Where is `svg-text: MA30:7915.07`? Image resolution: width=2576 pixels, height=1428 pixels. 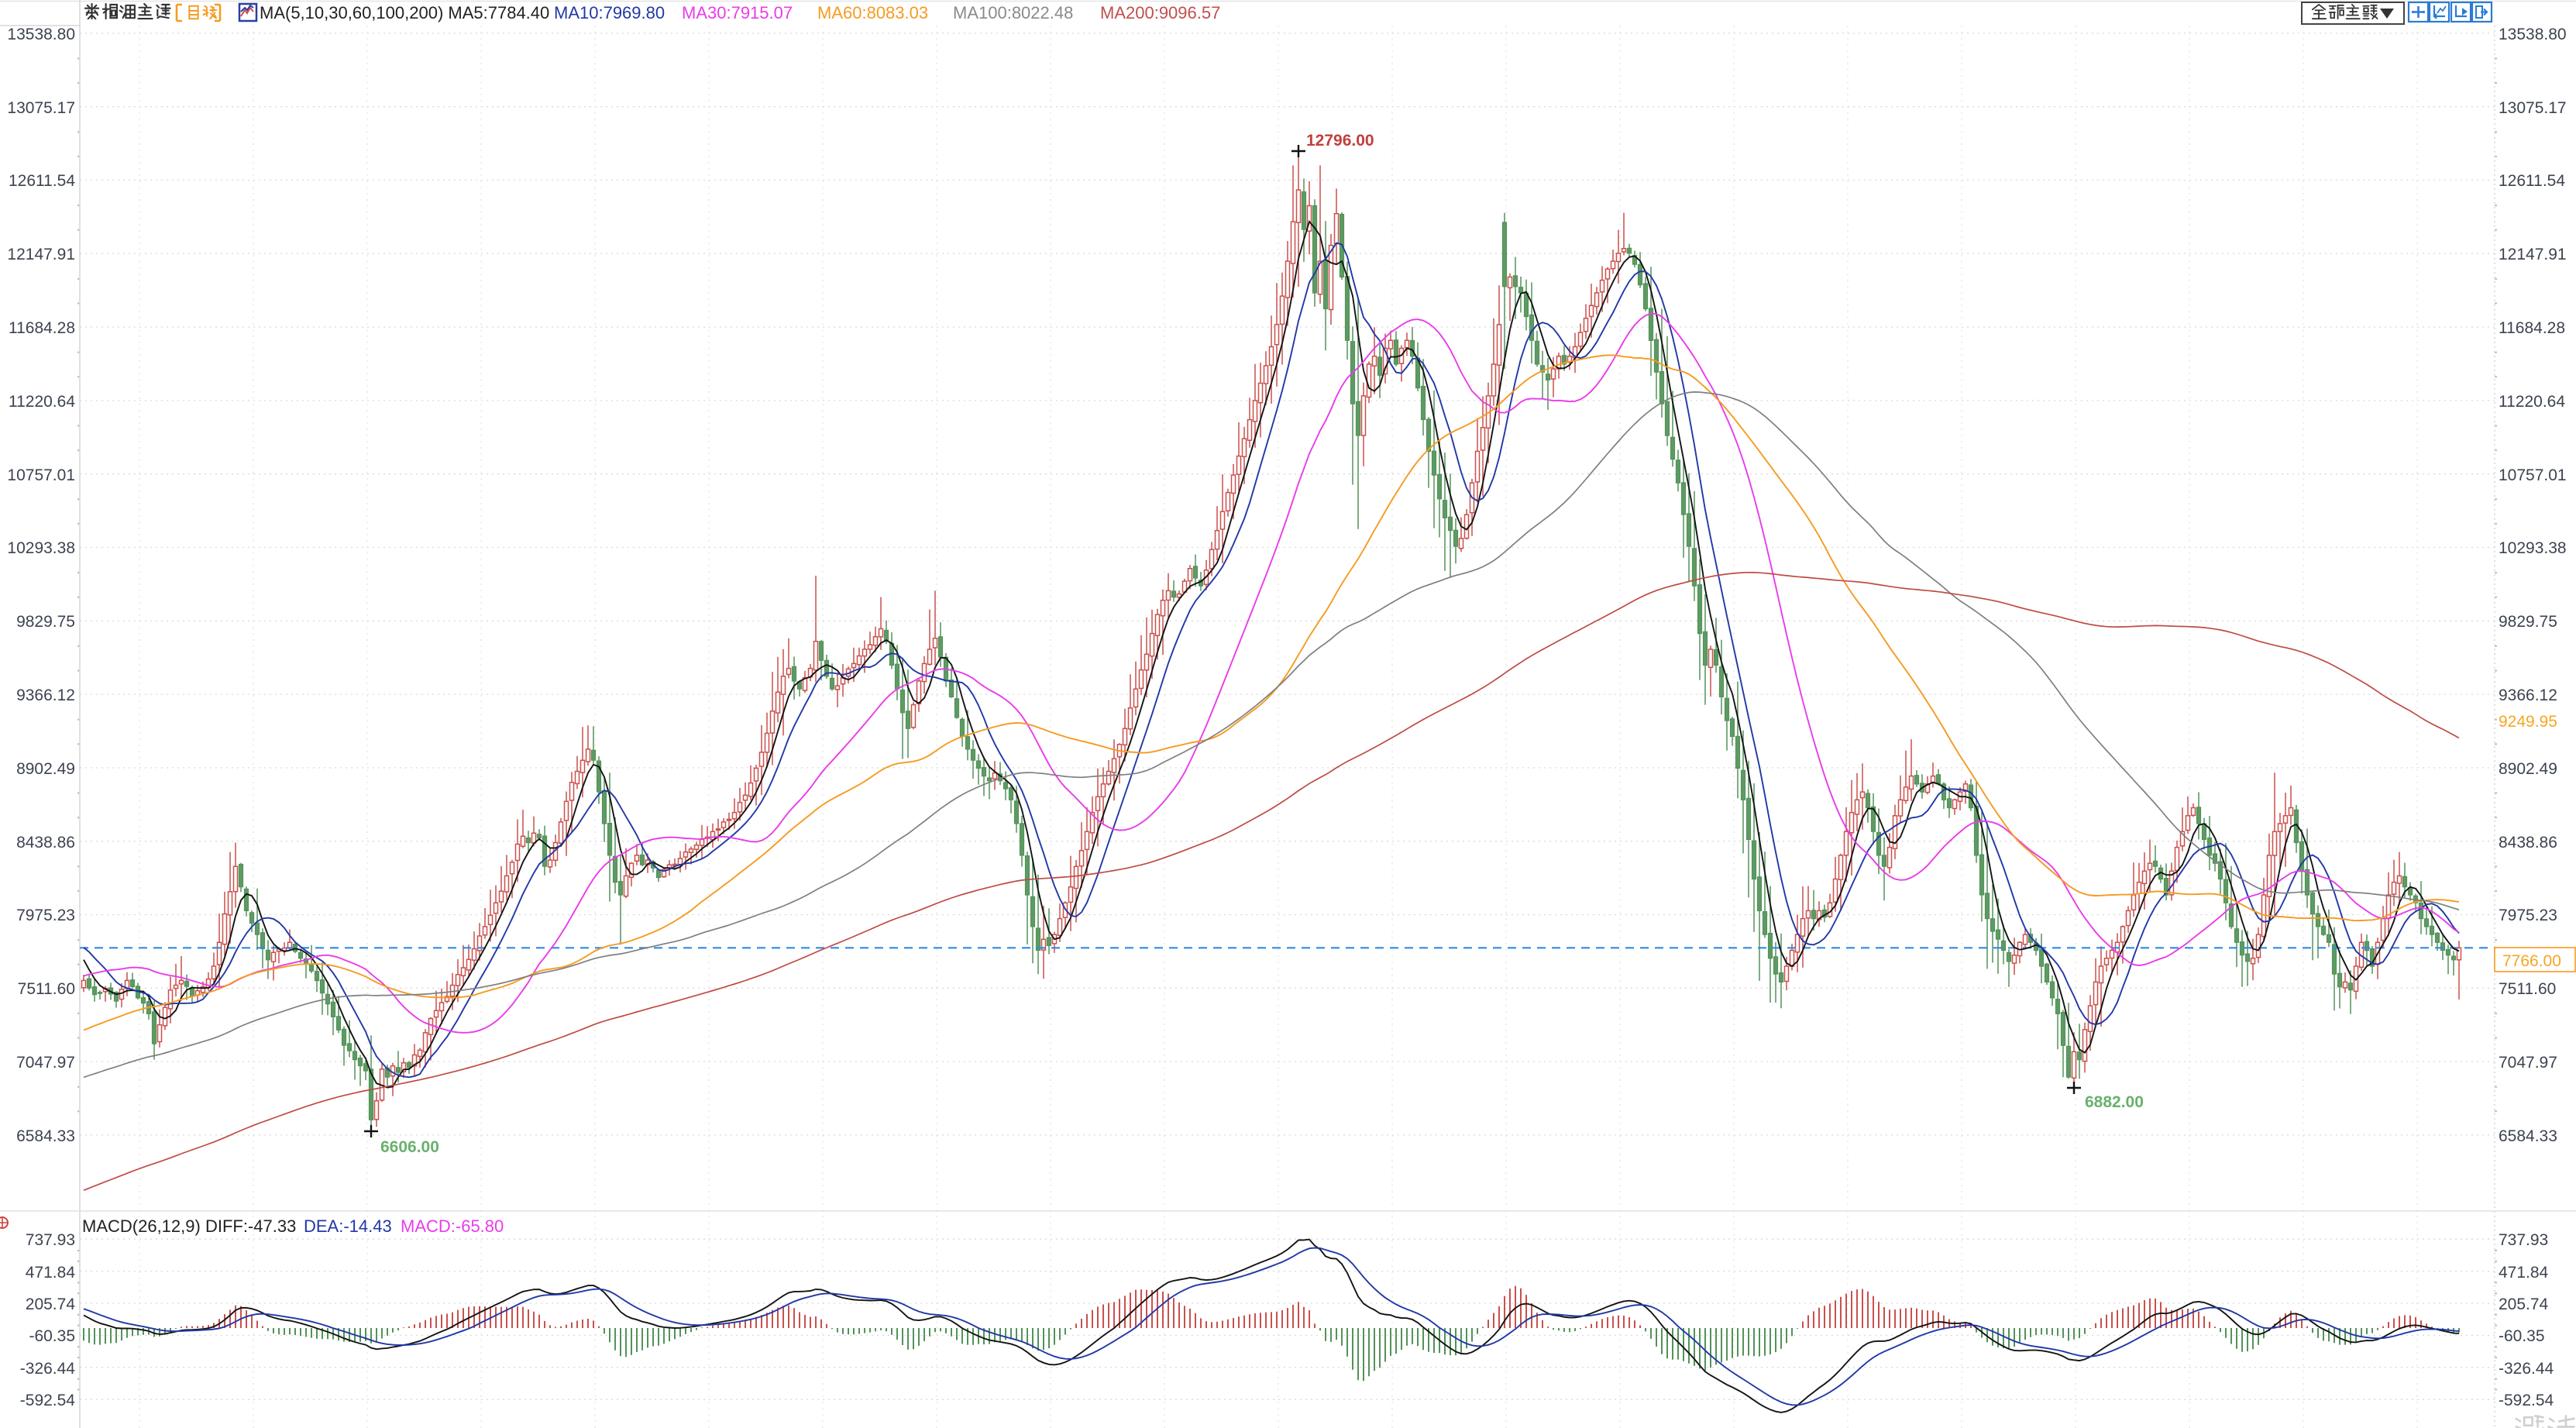 svg-text: MA30:7915.07 is located at coordinates (737, 13).